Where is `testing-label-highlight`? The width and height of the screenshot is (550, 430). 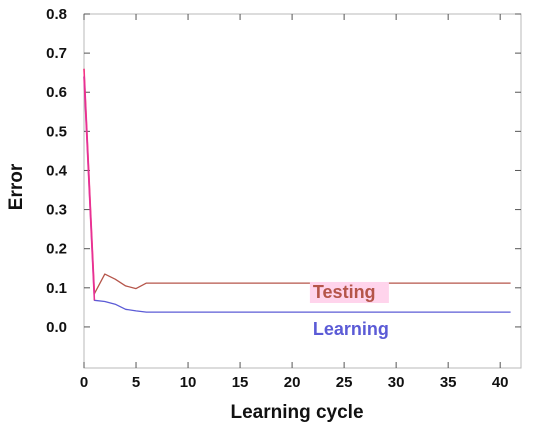 testing-label-highlight is located at coordinates (349, 292).